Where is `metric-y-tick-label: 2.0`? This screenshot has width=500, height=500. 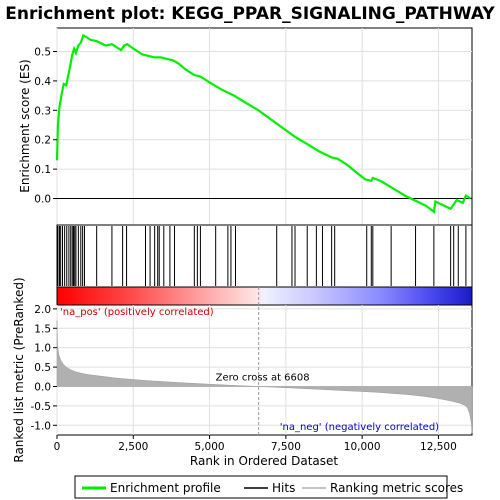 metric-y-tick-label: 2.0 is located at coordinates (42, 310).